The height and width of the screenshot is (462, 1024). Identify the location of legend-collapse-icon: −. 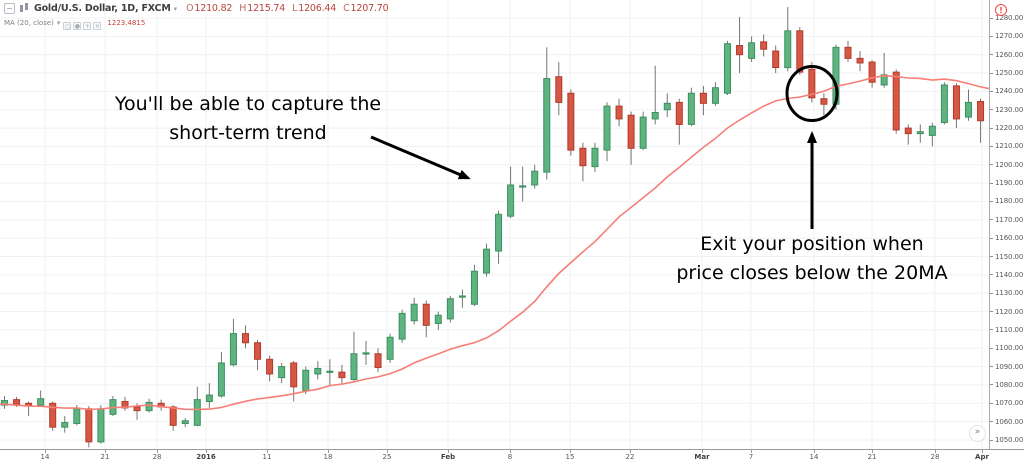
(9, 8).